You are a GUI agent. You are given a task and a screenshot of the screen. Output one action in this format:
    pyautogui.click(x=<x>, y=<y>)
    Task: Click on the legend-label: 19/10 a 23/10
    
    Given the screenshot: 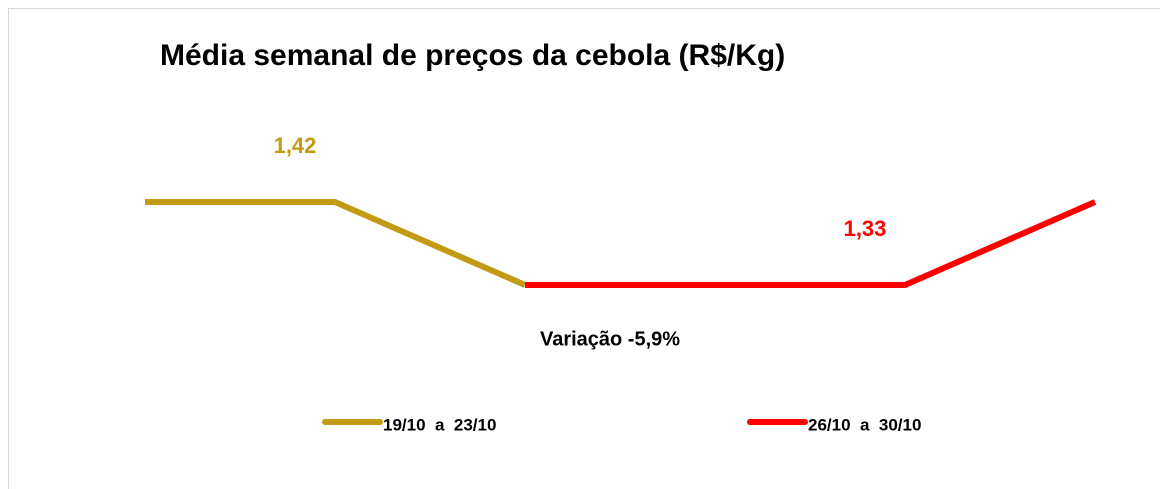 What is the action you would take?
    pyautogui.click(x=439, y=424)
    